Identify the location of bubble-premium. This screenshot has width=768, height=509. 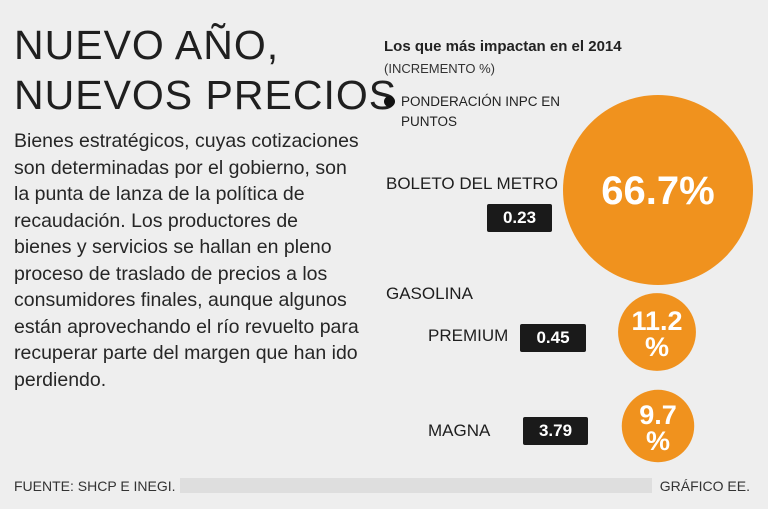
(657, 332).